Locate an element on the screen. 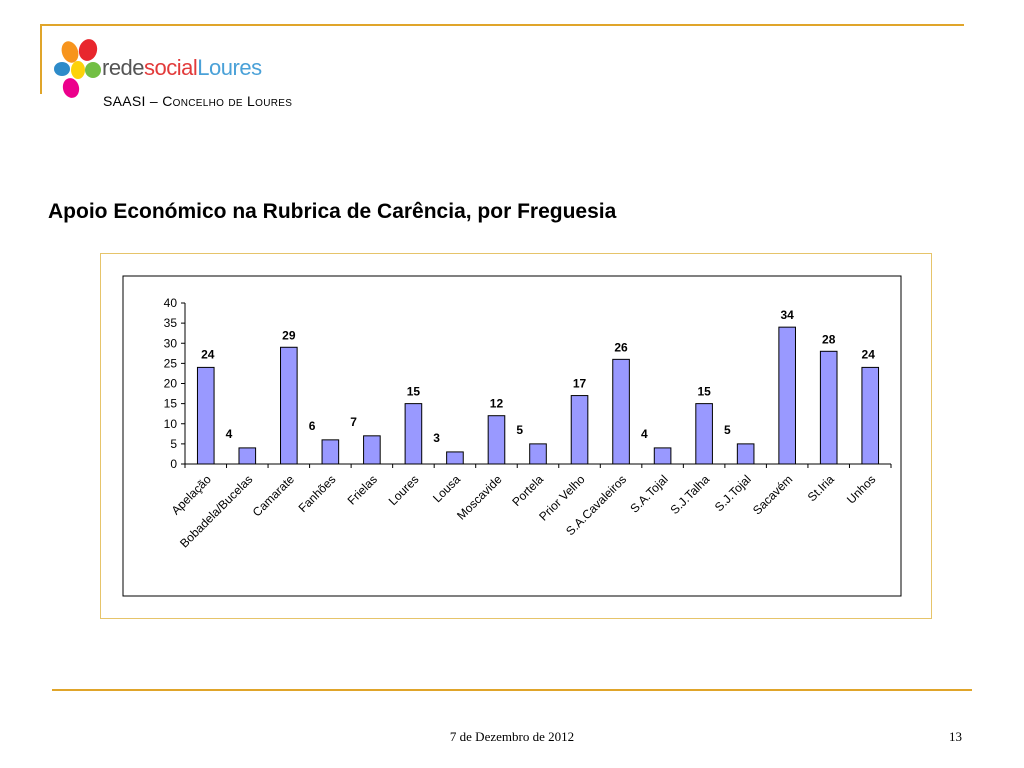 The width and height of the screenshot is (1024, 768). y-tick-label: 30 is located at coordinates (171, 343).